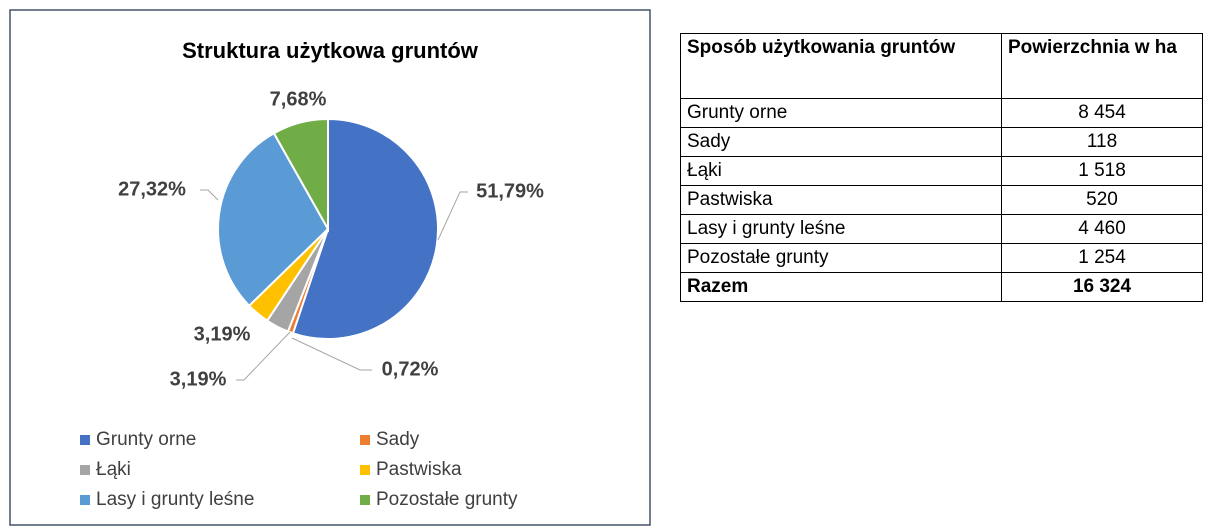 This screenshot has width=1221, height=530. What do you see at coordinates (510, 191) in the screenshot?
I see `data-label: 51,79%` at bounding box center [510, 191].